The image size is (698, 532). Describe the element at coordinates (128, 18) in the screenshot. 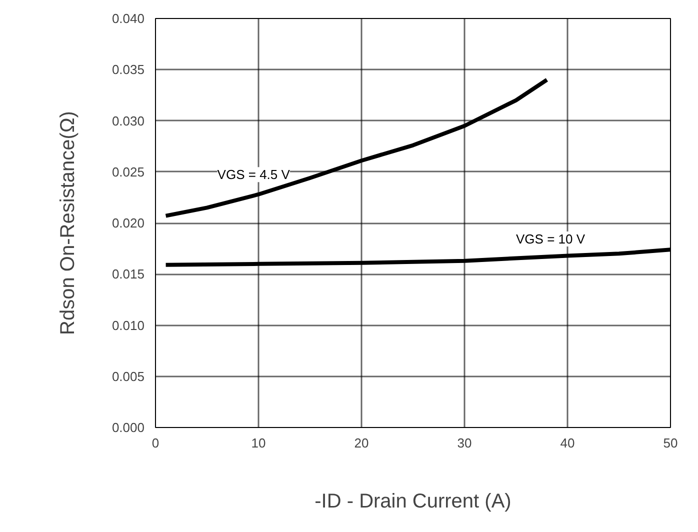

I see `y-tick-label: 0.040` at that location.